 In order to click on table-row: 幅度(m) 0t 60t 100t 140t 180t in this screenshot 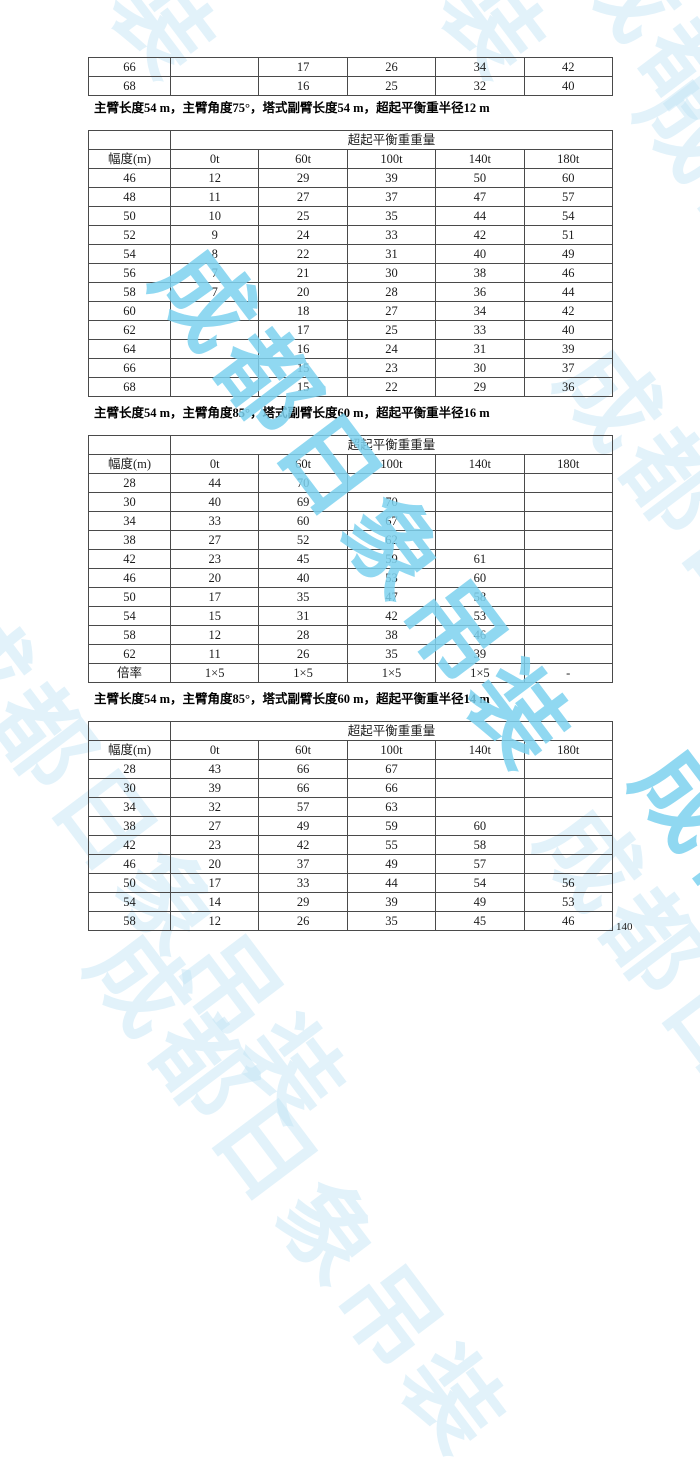, I will do `click(350, 159)`.